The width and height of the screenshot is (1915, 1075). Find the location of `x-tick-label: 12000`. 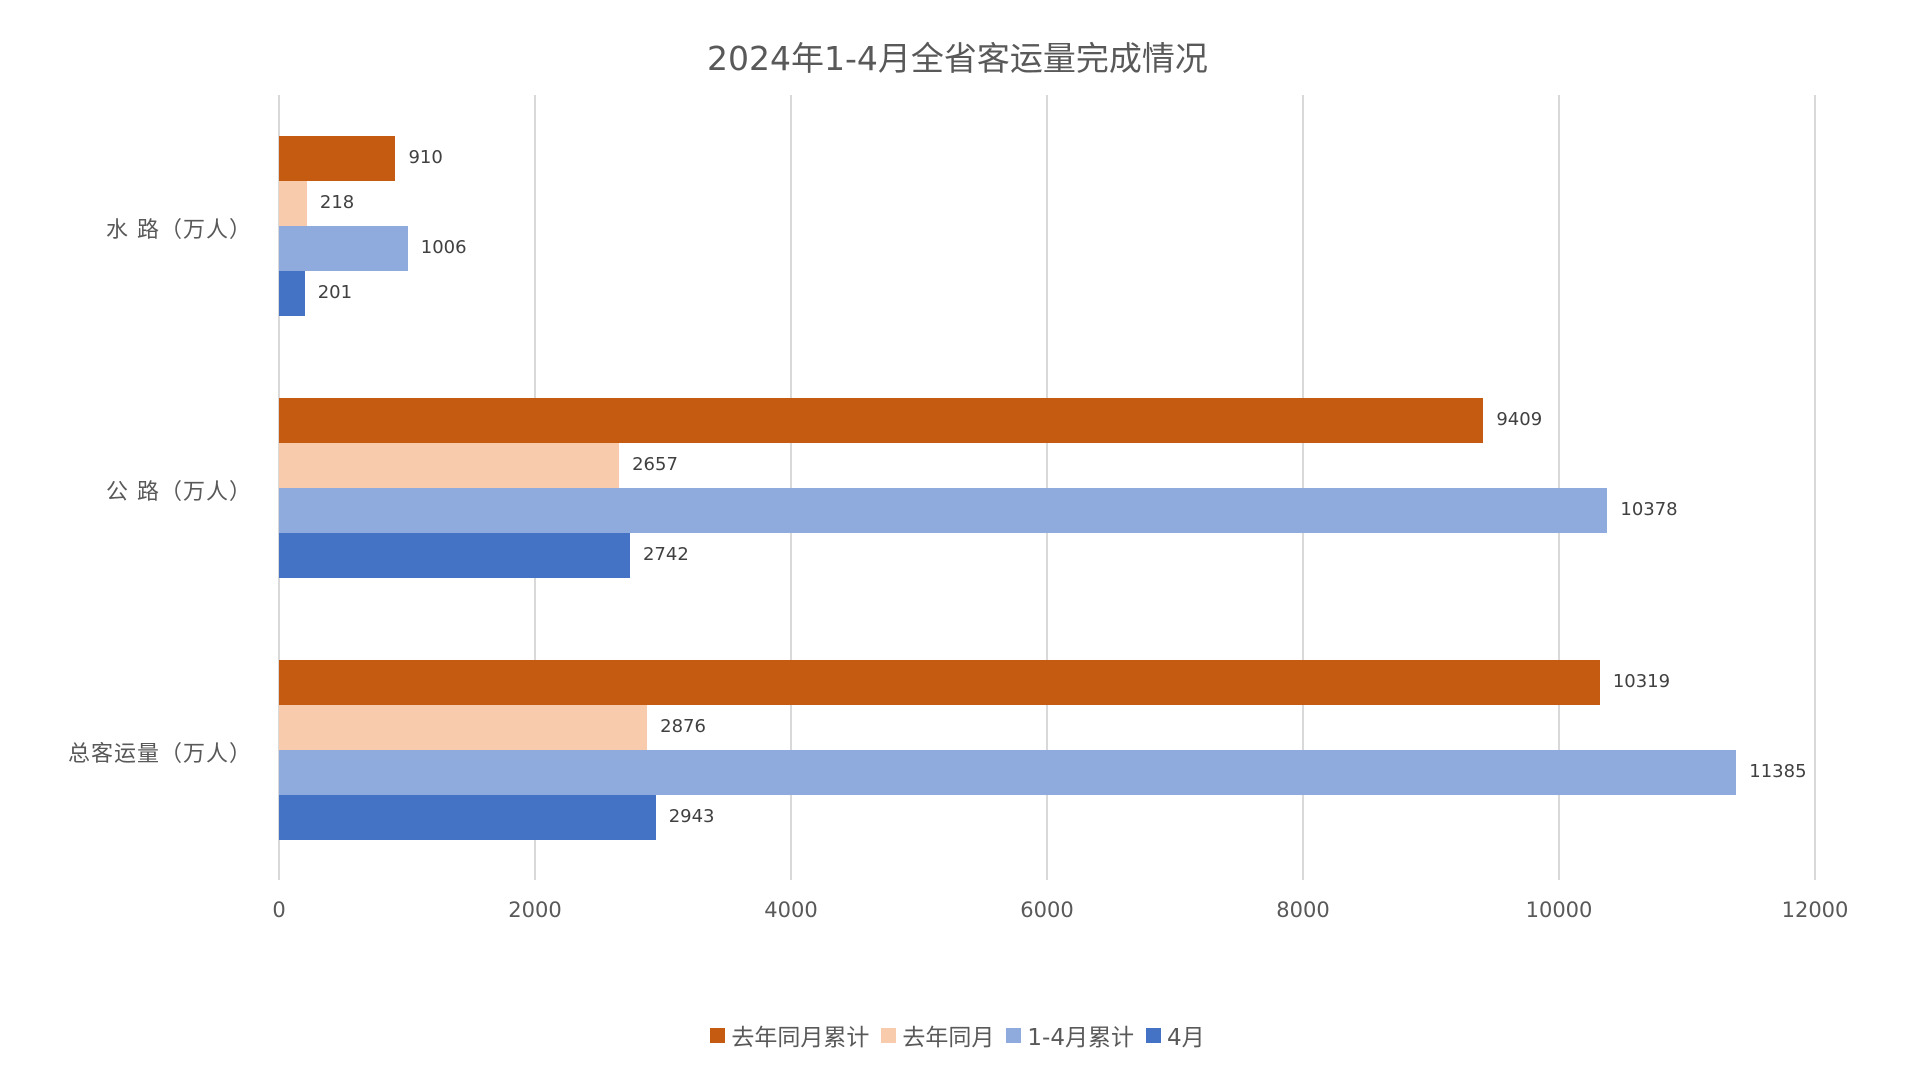

x-tick-label: 12000 is located at coordinates (1815, 910).